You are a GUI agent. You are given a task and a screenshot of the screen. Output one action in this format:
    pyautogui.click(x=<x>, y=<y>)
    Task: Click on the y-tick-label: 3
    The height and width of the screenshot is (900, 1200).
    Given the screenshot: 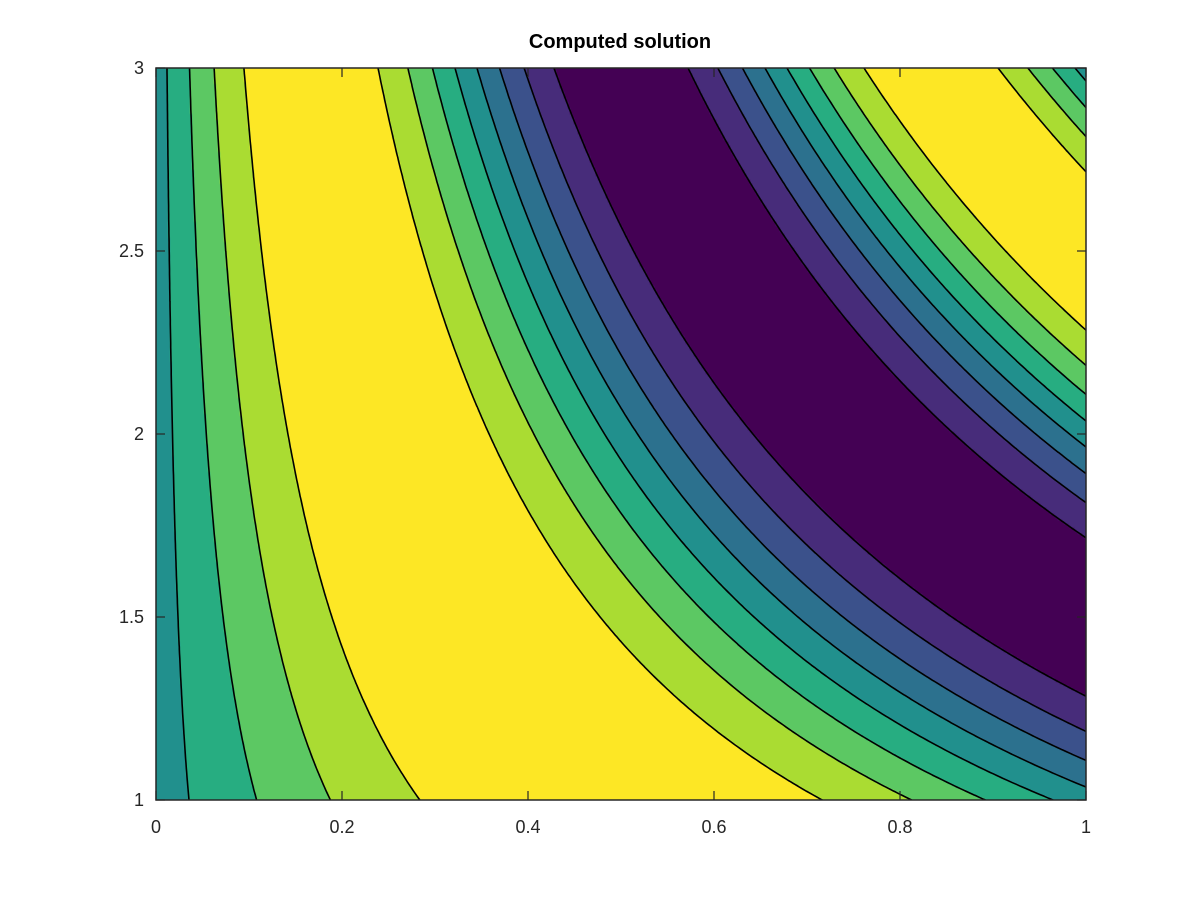 What is the action you would take?
    pyautogui.click(x=139, y=68)
    